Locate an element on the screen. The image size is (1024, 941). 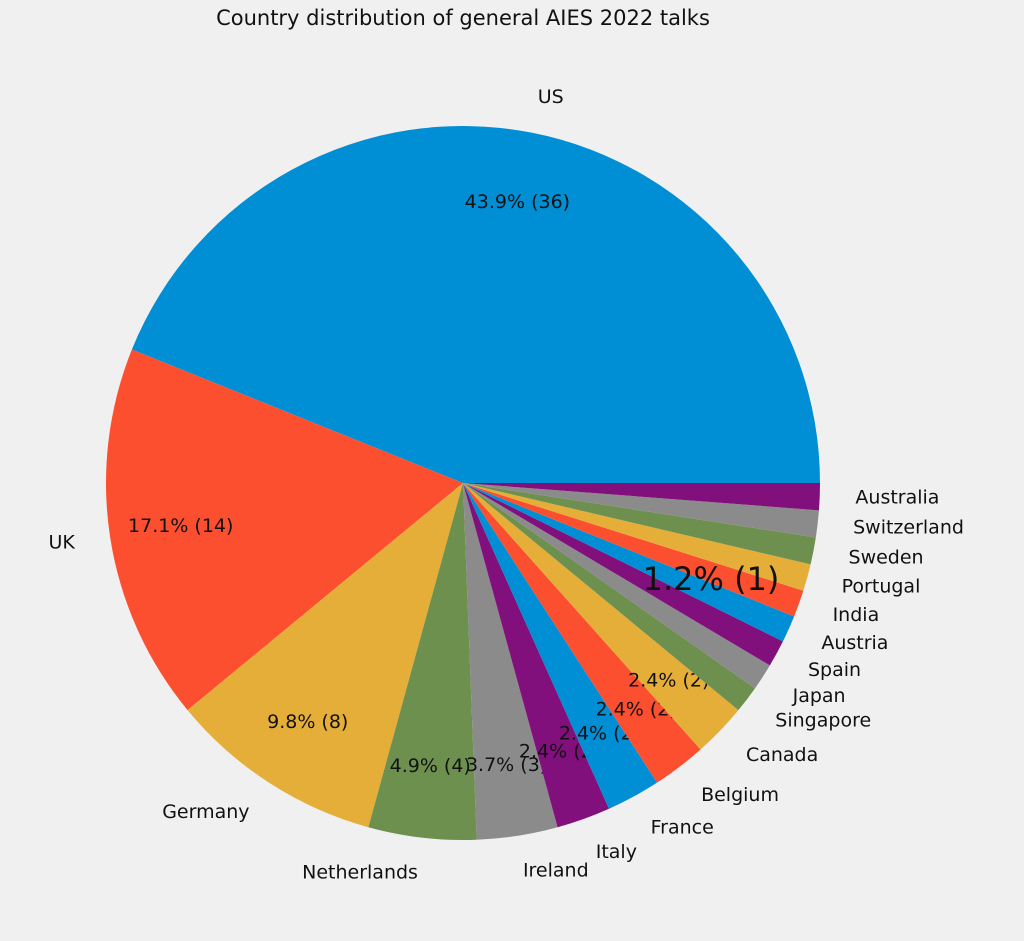
pie-slice-ireland is located at coordinates (510, 661).